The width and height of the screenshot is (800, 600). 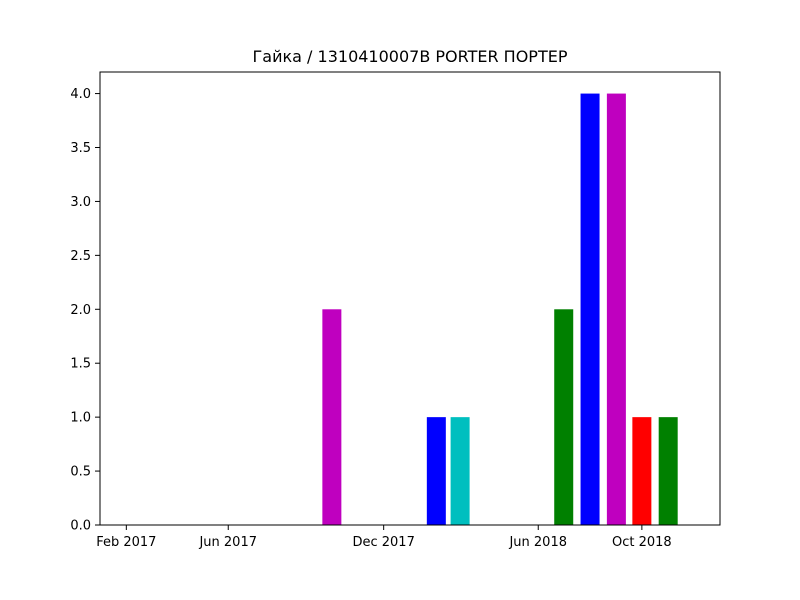 What do you see at coordinates (227, 542) in the screenshot?
I see `x-tick-label: Jun 2017` at bounding box center [227, 542].